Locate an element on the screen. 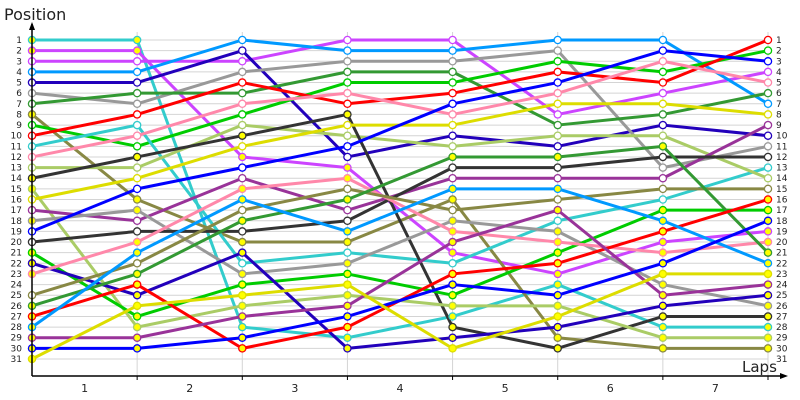 This screenshot has width=800, height=400. y-tick-label-right: 19 is located at coordinates (782, 232).